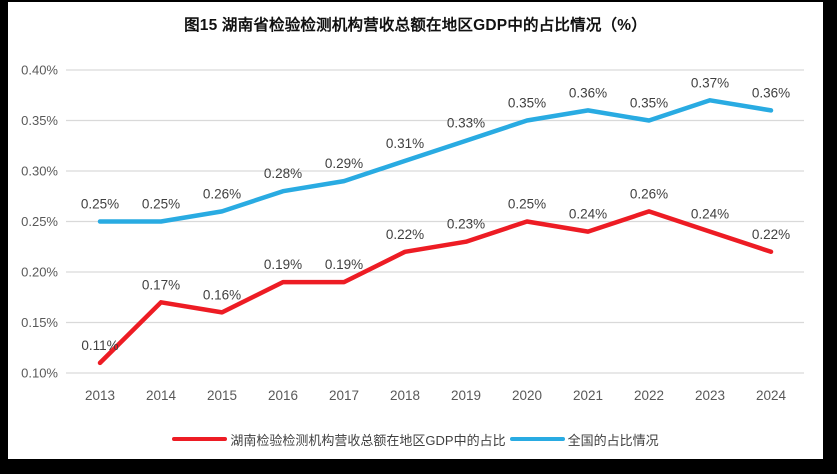  I want to click on legend-item-hunan: 湖南检验检测机构营收总额在地区GDP中的占比, so click(339, 439).